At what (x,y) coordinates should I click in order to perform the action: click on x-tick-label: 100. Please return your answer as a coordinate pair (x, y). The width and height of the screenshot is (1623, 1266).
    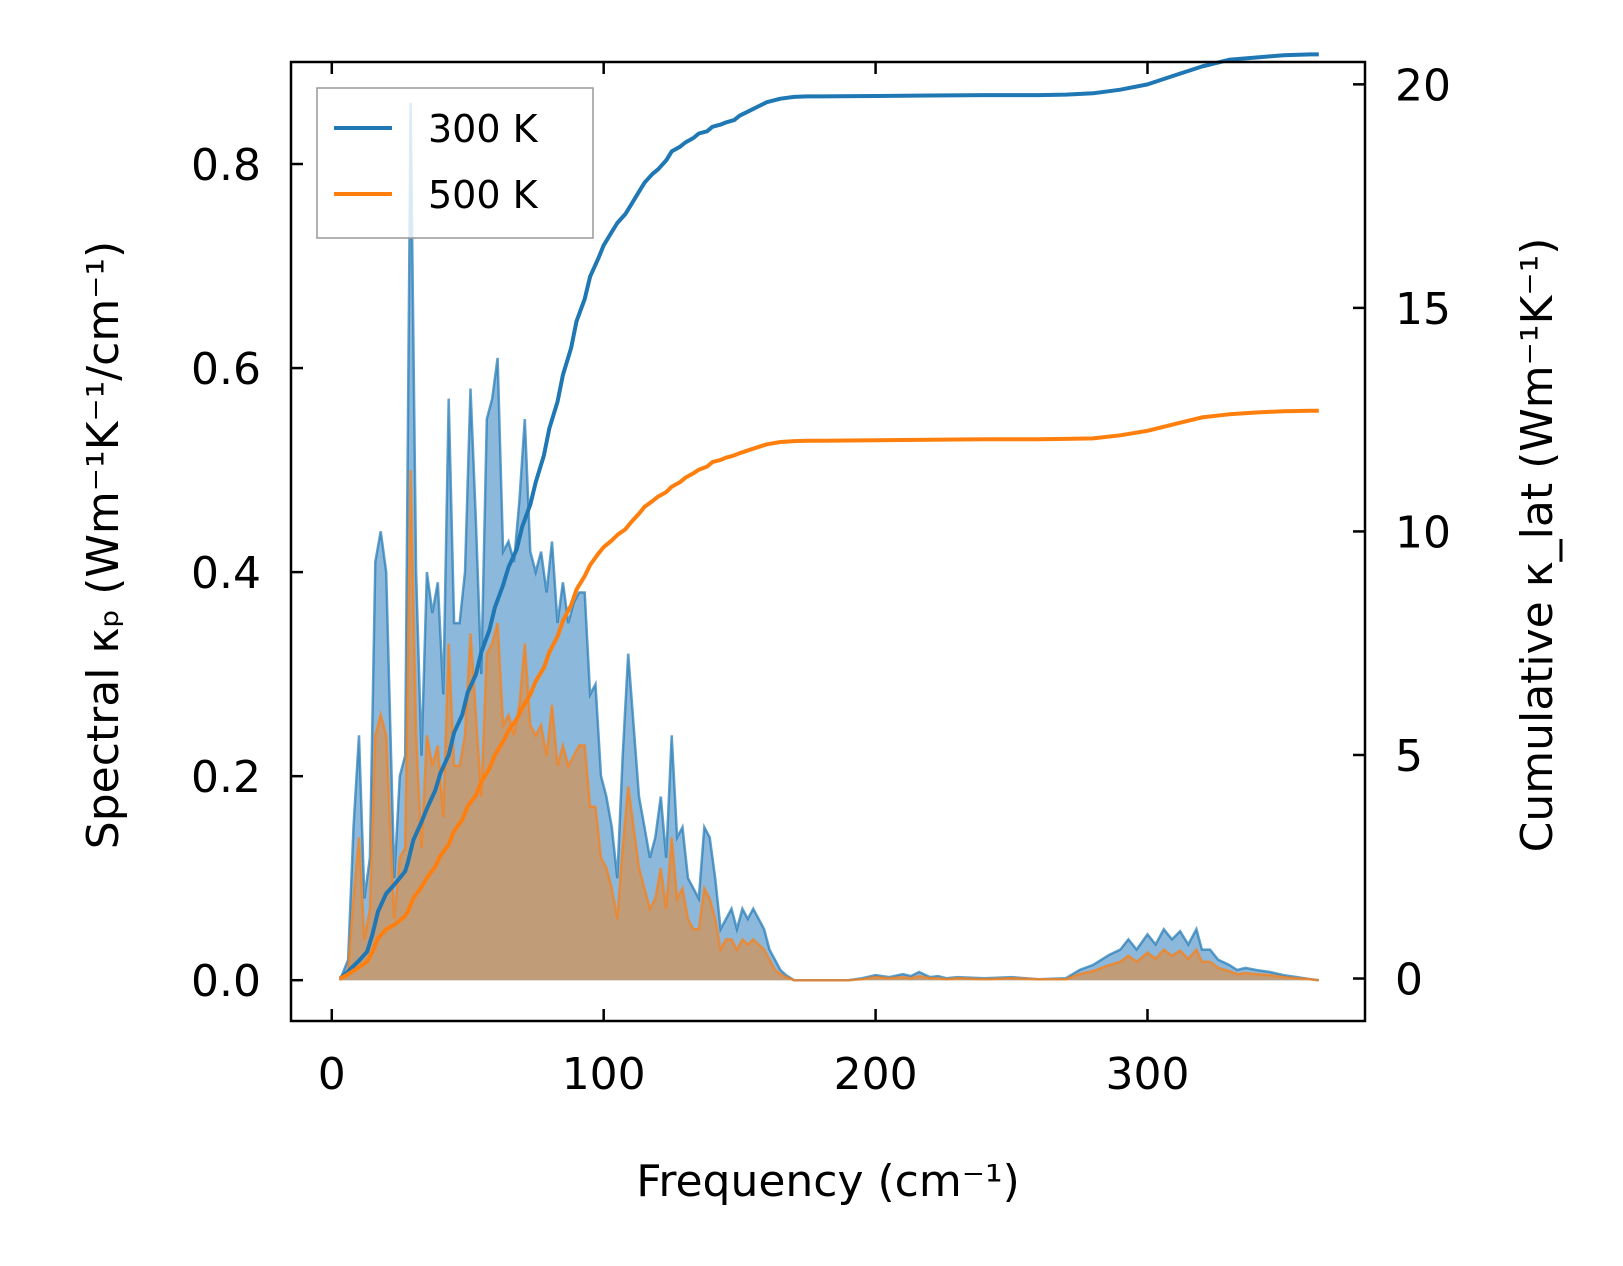
    Looking at the image, I should click on (604, 1074).